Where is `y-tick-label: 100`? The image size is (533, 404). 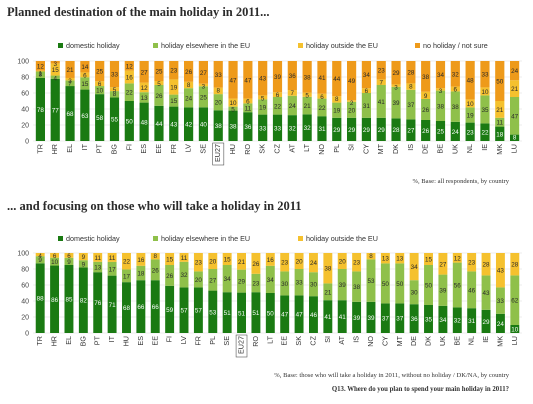 y-tick-label: 100 is located at coordinates (23, 254).